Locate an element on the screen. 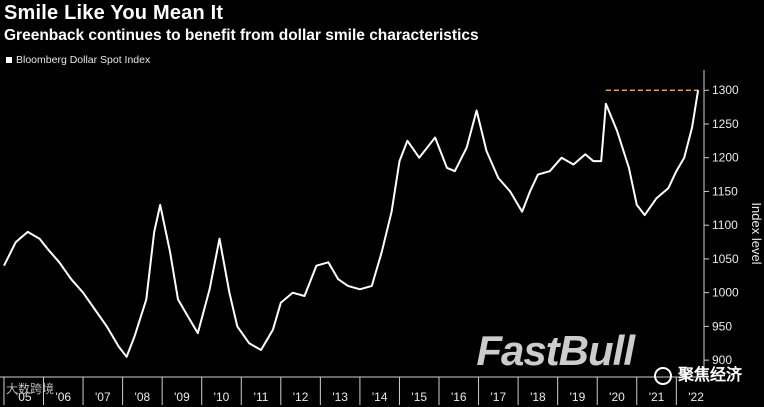  x-tick-label: '14 is located at coordinates (380, 397).